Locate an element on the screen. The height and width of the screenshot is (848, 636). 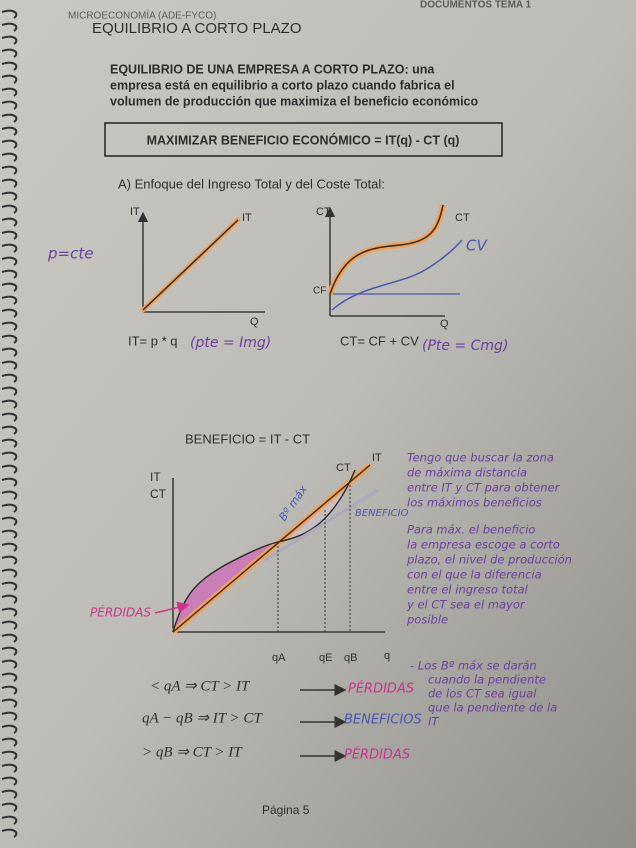
tick-label: qE is located at coordinates (325, 658).